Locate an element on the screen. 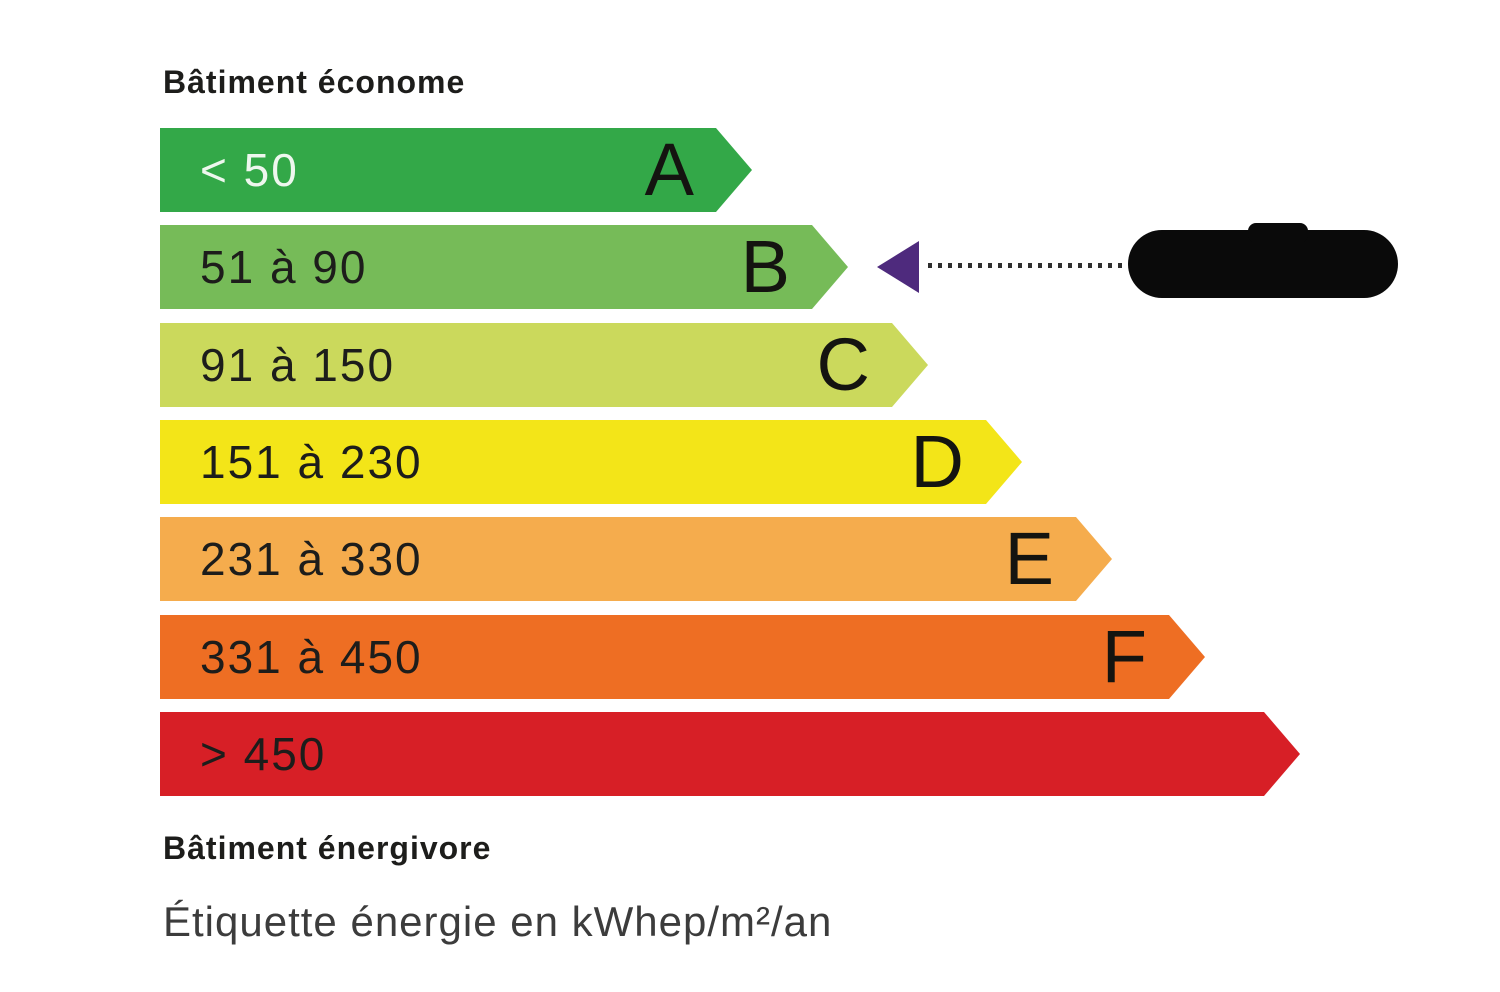 This screenshot has width=1500, height=992. energy-class-letter: D is located at coordinates (937, 461).